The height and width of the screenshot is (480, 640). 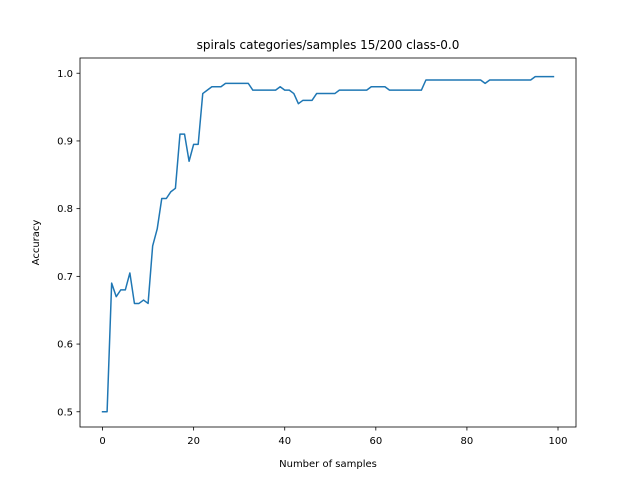 What do you see at coordinates (284, 441) in the screenshot?
I see `x-tick-label: 40` at bounding box center [284, 441].